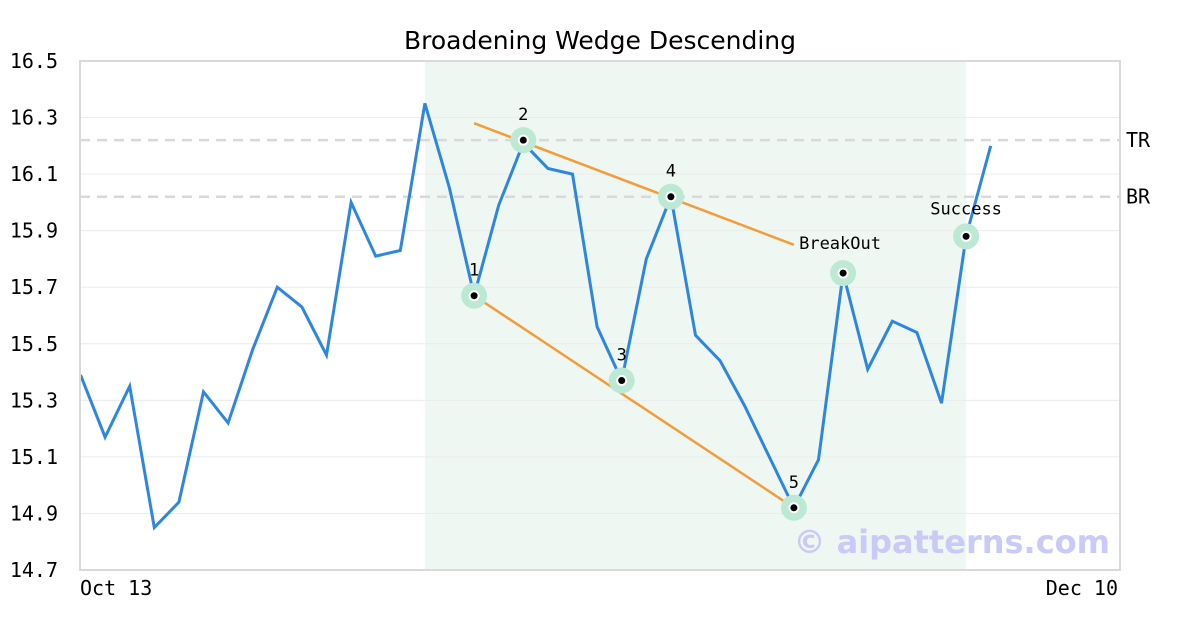 The image size is (1200, 630). What do you see at coordinates (1082, 588) in the screenshot?
I see `x-tick-label: Dec 10` at bounding box center [1082, 588].